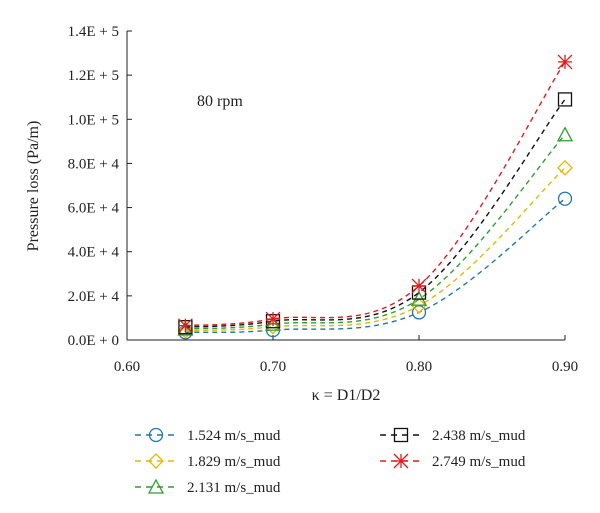  I want to click on legend-label: 2.131 m/s_mud, so click(234, 488).